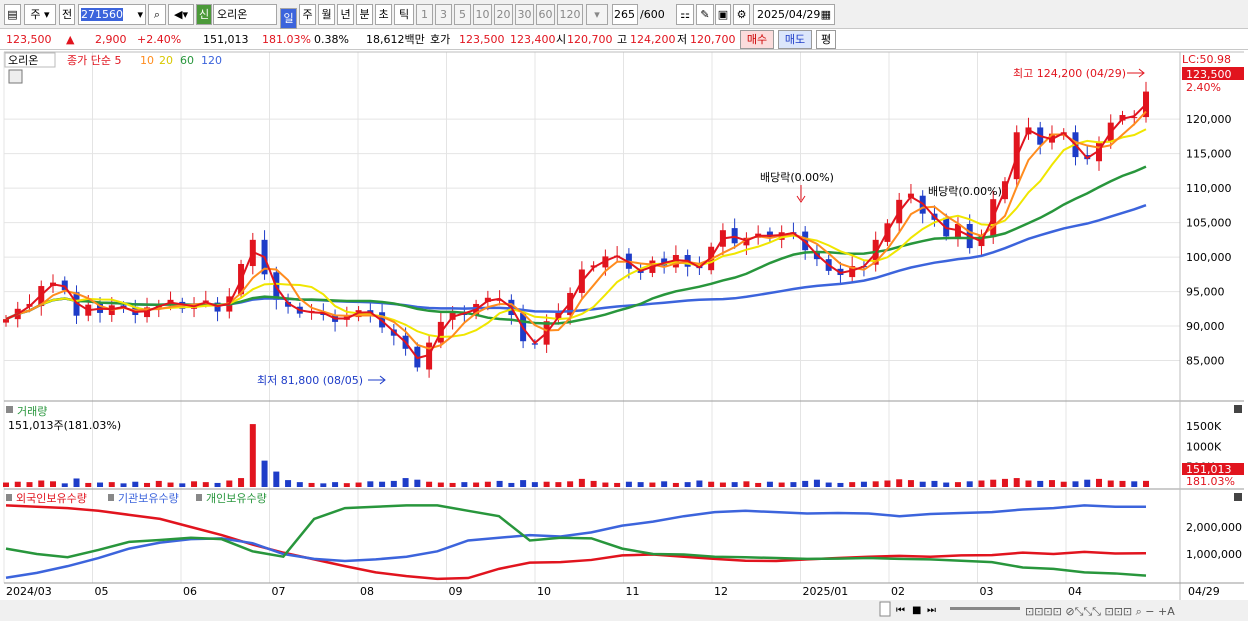 The width and height of the screenshot is (1248, 621). I want to click on stock-name-field: 오리온, so click(245, 14).